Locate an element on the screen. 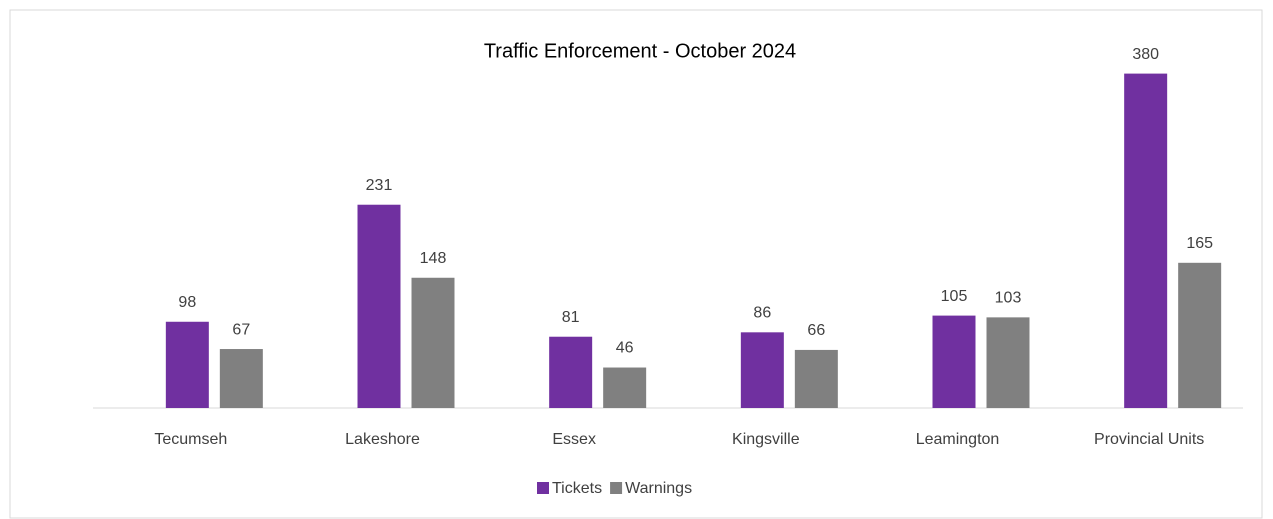 This screenshot has width=1273, height=519. value-label: 86 is located at coordinates (762, 313).